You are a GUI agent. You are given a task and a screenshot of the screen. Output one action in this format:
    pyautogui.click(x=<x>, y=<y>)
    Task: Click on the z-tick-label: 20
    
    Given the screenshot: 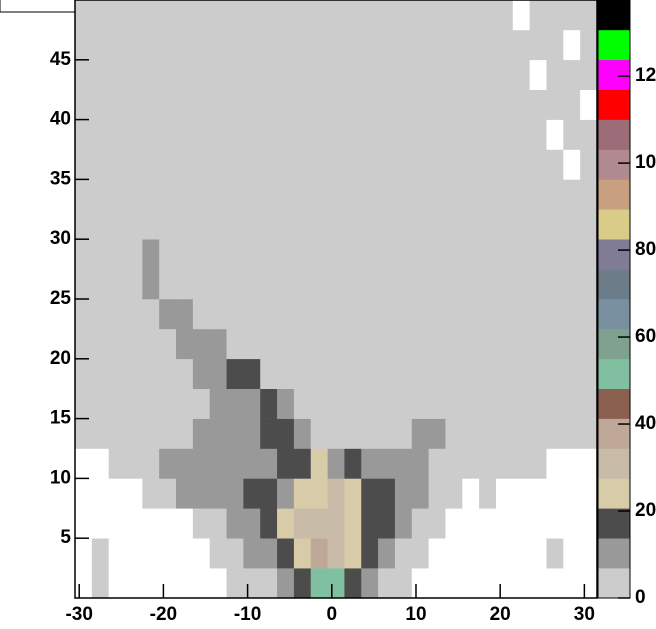 What is the action you would take?
    pyautogui.click(x=645, y=510)
    